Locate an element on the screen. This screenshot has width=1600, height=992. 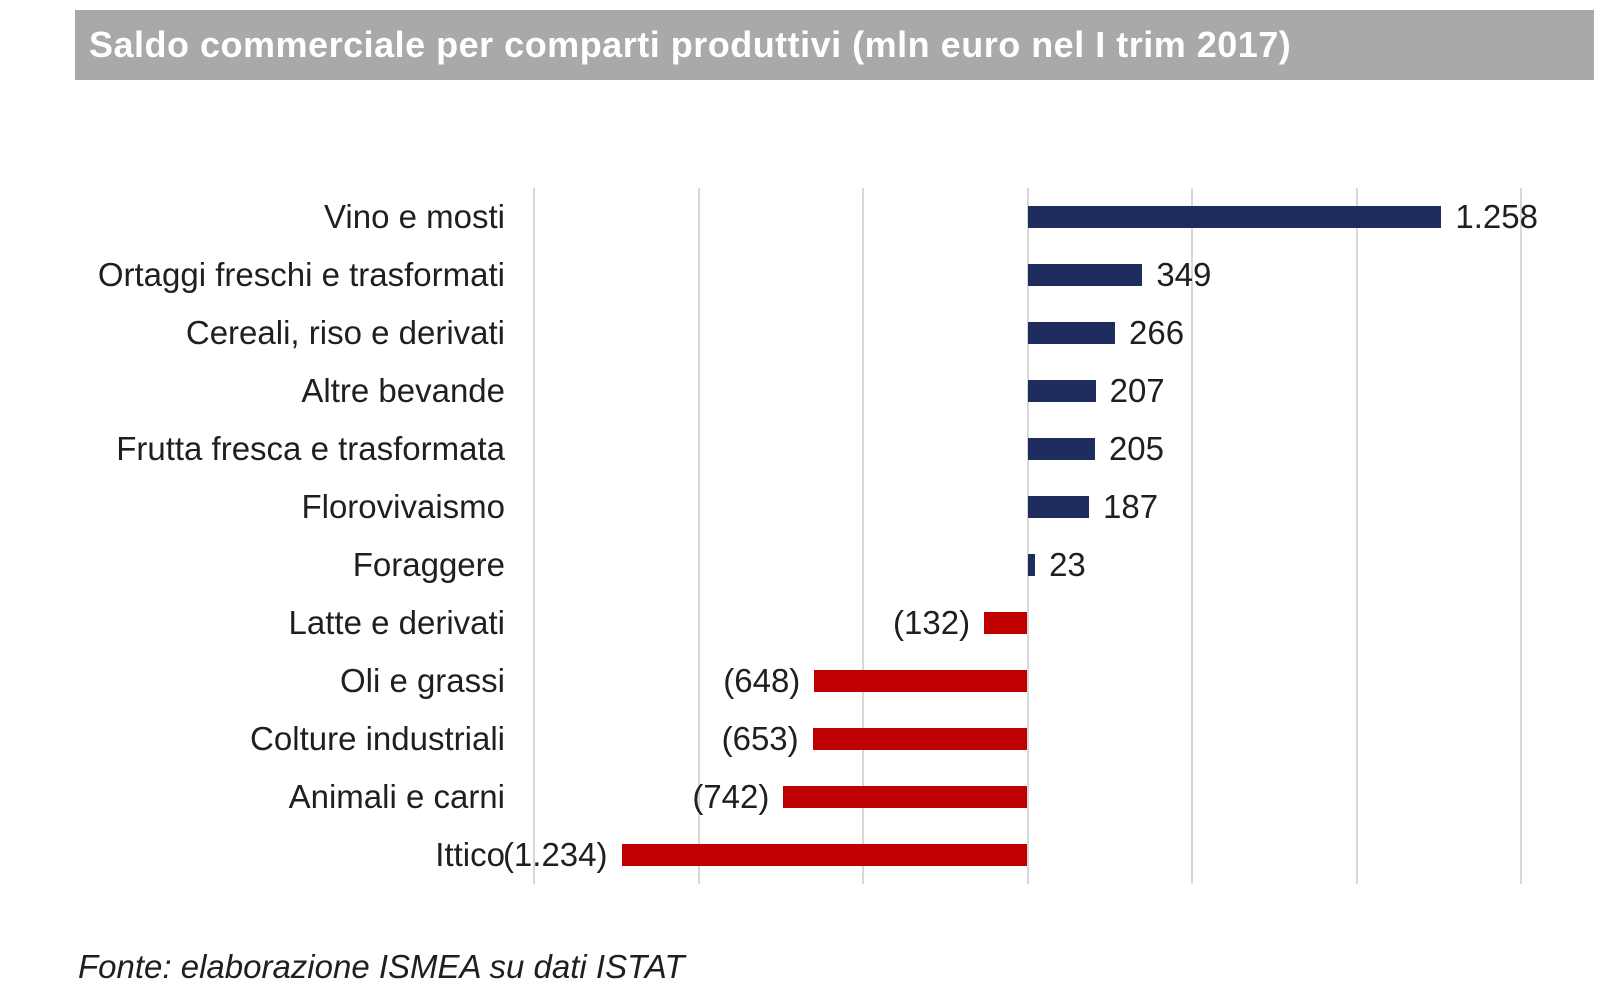
value-label: 205 is located at coordinates (1136, 448).